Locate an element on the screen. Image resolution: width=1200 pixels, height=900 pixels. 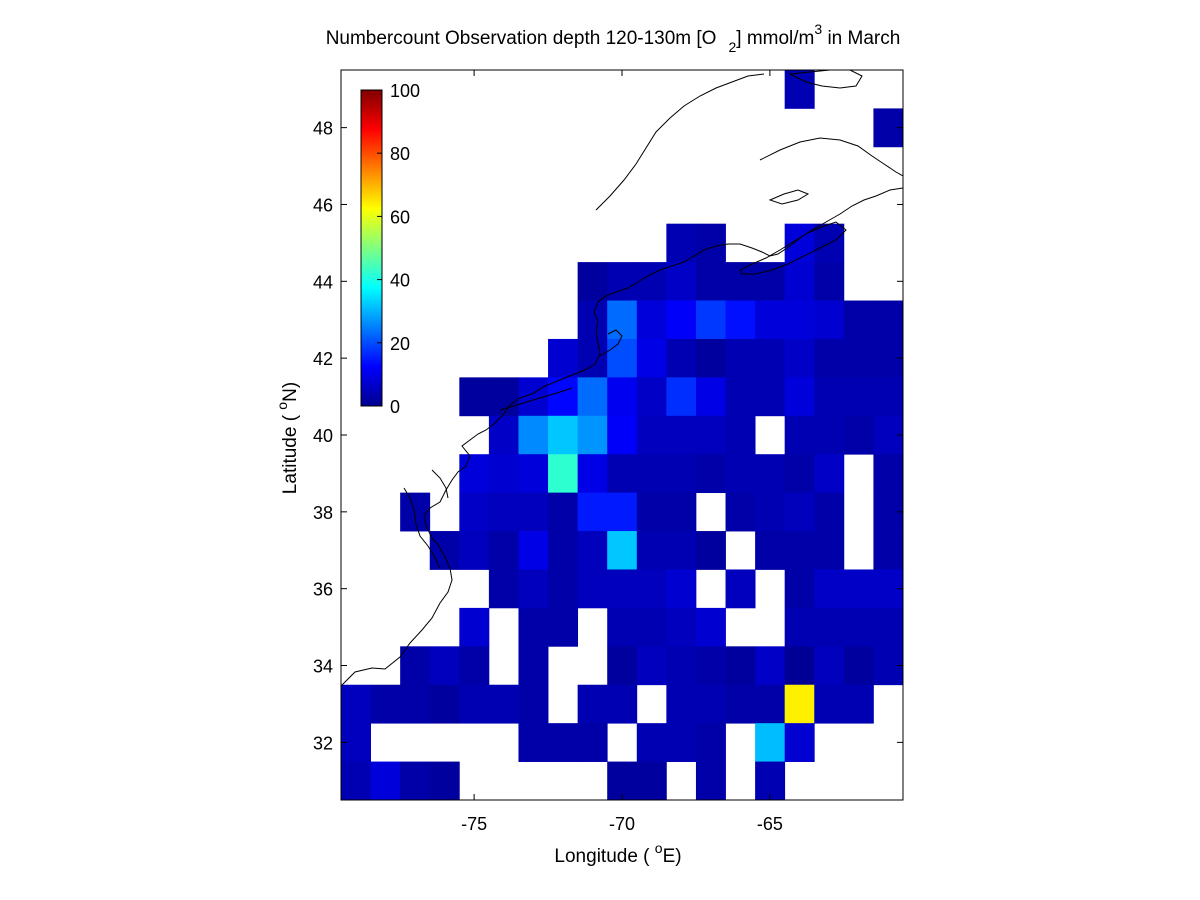
x-tick-label: -75 is located at coordinates (474, 824).